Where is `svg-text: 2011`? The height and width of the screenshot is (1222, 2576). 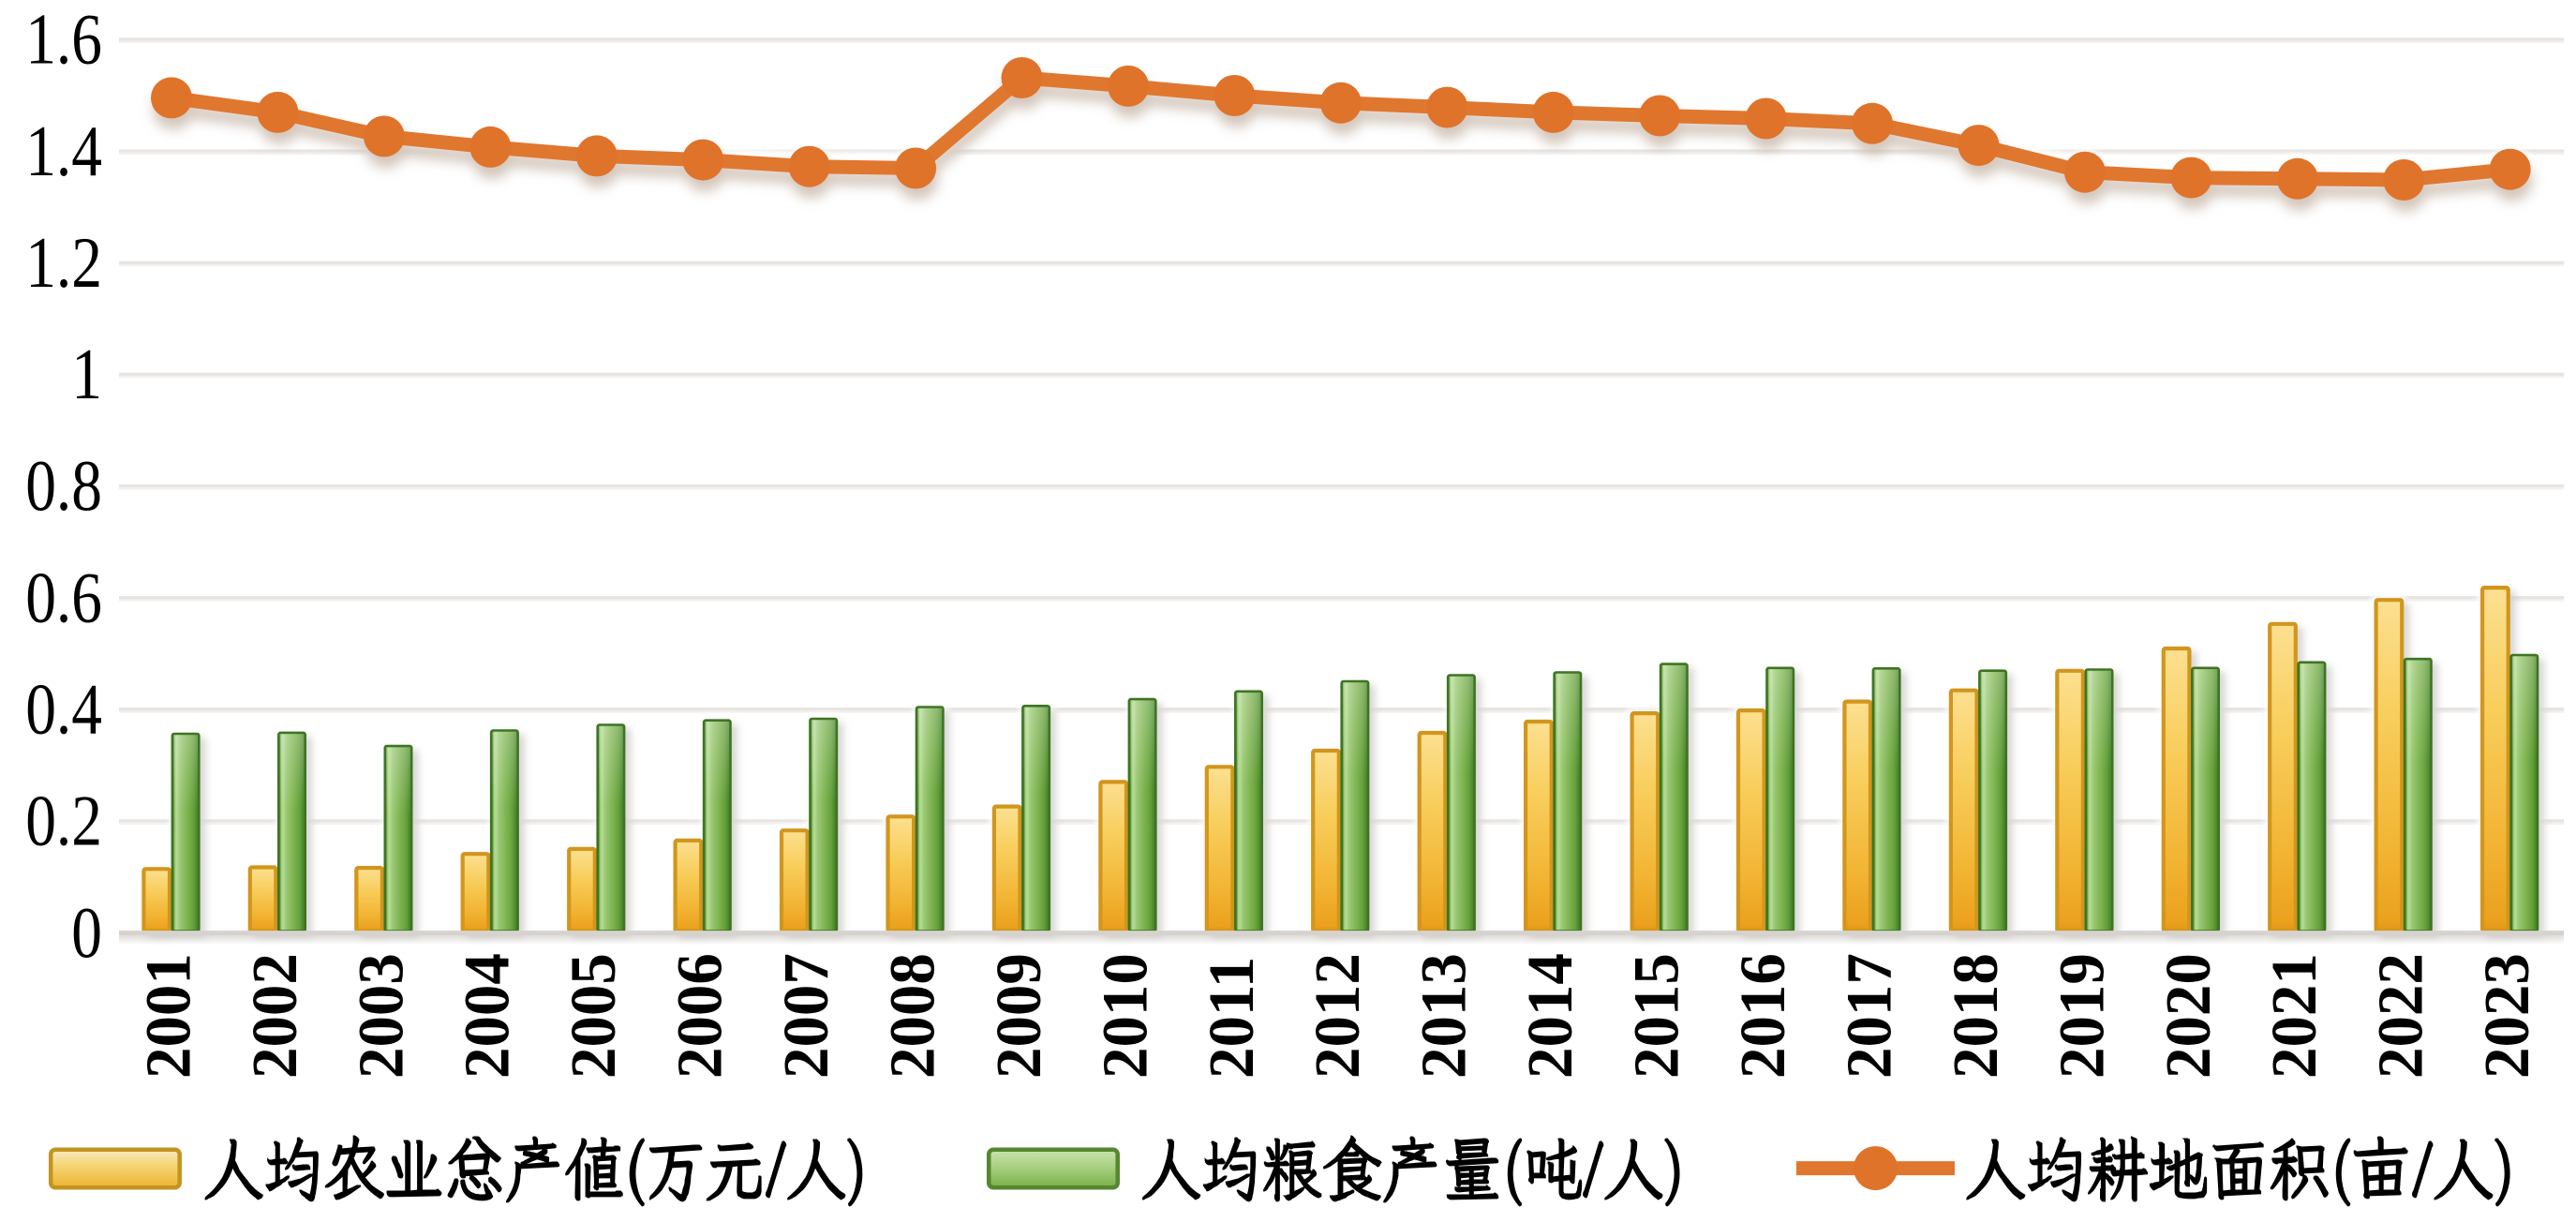
svg-text: 2011 is located at coordinates (1231, 1018).